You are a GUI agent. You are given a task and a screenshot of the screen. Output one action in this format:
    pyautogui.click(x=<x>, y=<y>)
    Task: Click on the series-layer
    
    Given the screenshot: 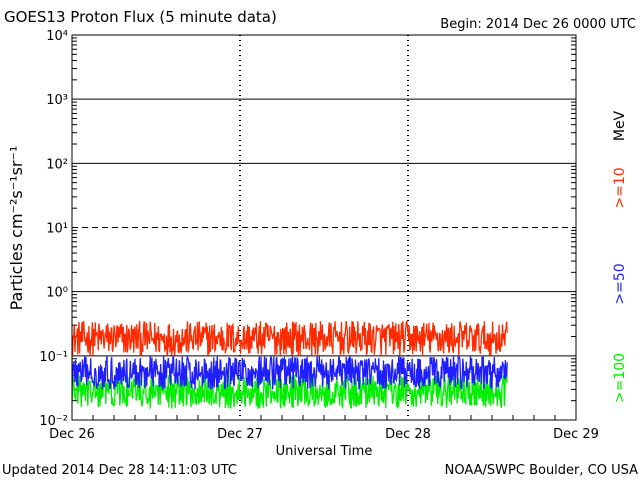 What is the action you would take?
    pyautogui.click(x=289, y=364)
    